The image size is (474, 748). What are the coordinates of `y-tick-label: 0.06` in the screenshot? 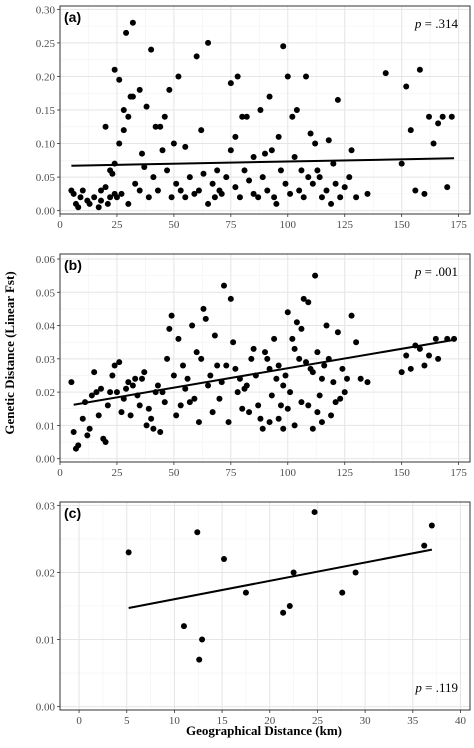 It's located at (46, 260).